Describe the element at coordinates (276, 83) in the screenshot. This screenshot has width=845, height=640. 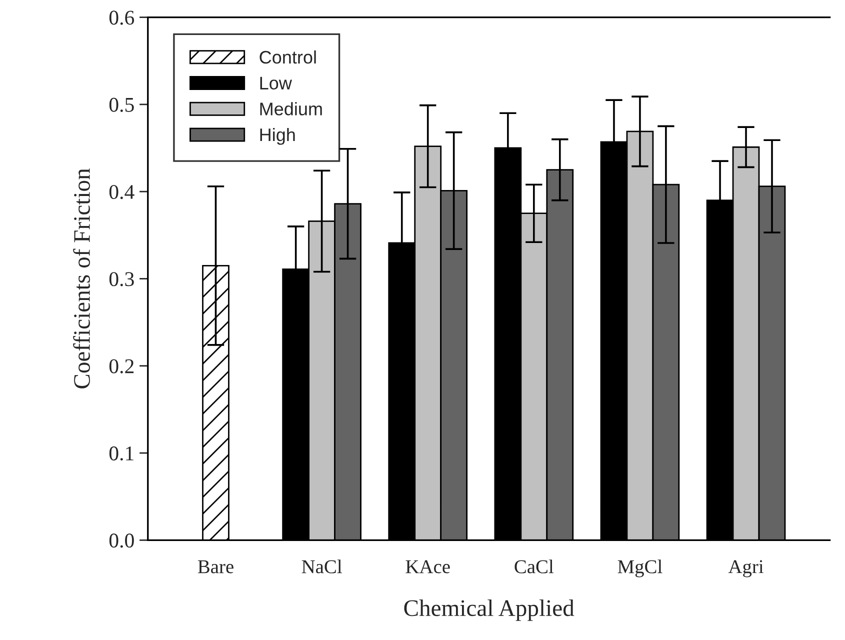
I see `legend-label: Low` at that location.